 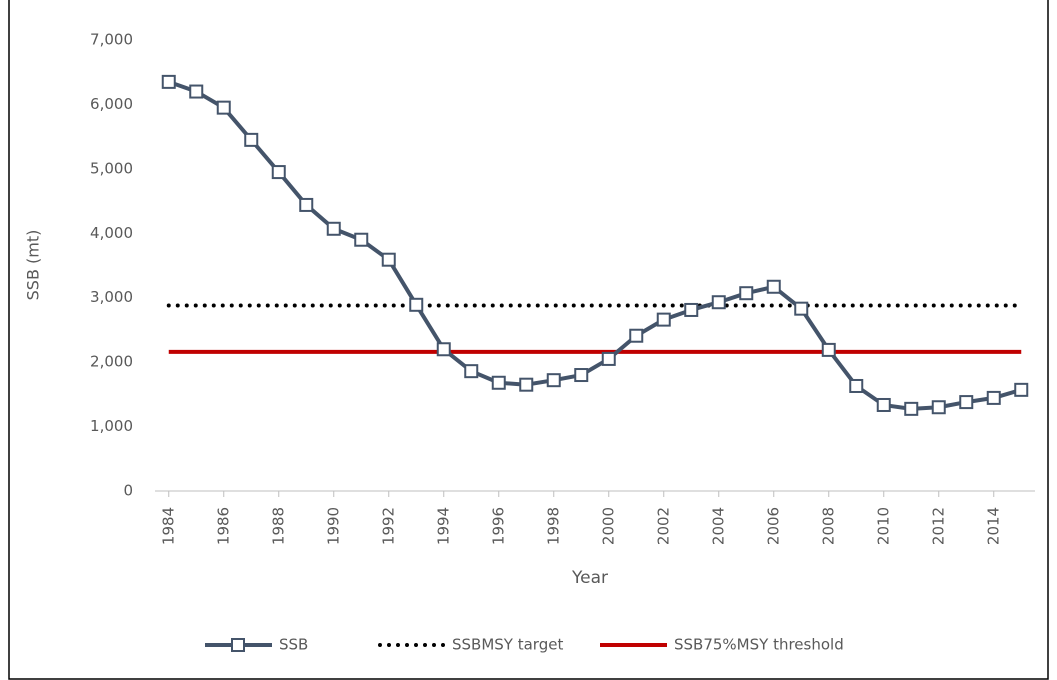 What do you see at coordinates (828, 526) in the screenshot?
I see `x-tick-label: 2008` at bounding box center [828, 526].